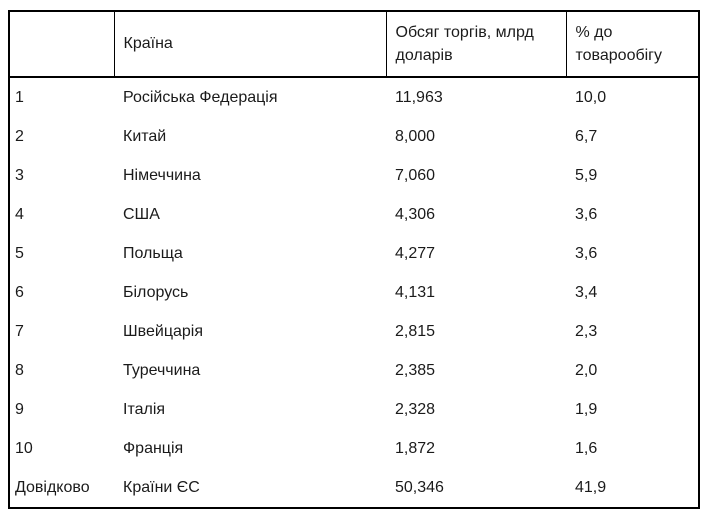  What do you see at coordinates (419, 487) in the screenshot?
I see `cell-volume: 50,346` at bounding box center [419, 487].